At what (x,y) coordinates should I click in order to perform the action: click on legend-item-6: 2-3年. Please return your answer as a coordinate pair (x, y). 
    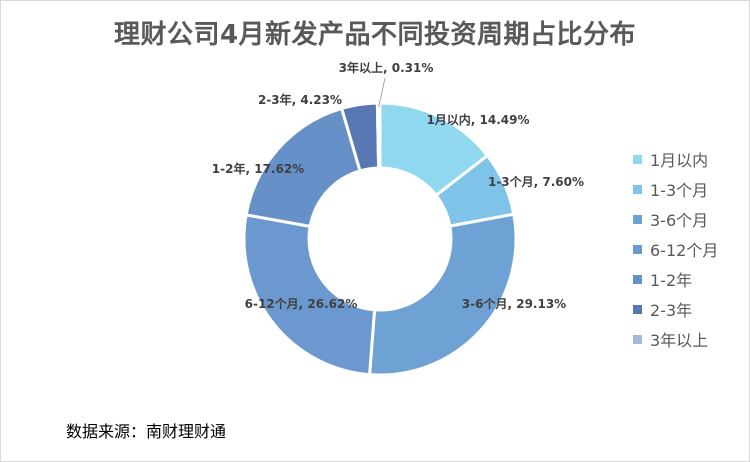
    Looking at the image, I should click on (675, 313).